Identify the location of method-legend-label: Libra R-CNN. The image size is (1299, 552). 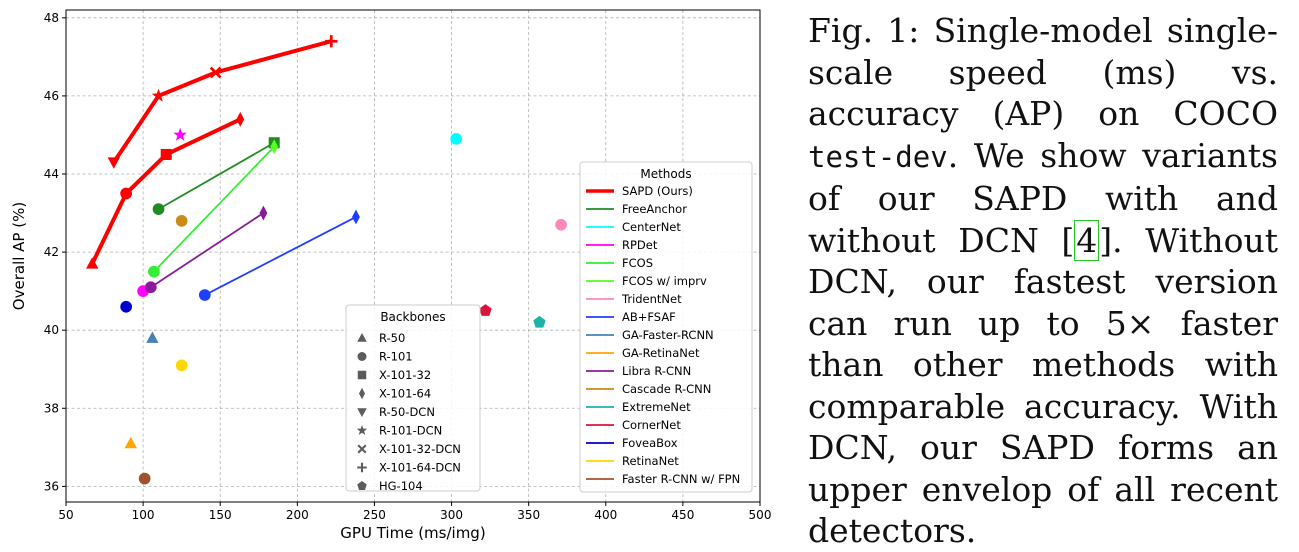
(656, 371).